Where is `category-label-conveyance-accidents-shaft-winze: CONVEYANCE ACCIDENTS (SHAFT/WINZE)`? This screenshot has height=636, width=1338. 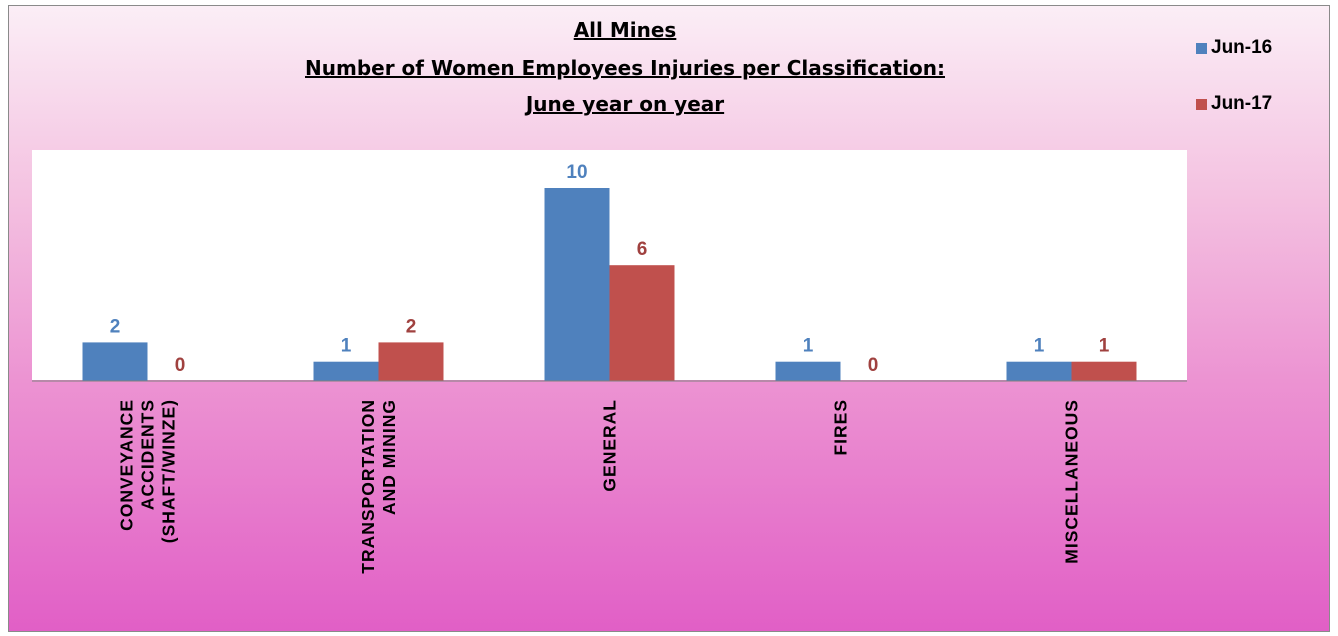 category-label-conveyance-accidents-shaft-winze: CONVEYANCE ACCIDENTS (SHAFT/WINZE) is located at coordinates (148, 471).